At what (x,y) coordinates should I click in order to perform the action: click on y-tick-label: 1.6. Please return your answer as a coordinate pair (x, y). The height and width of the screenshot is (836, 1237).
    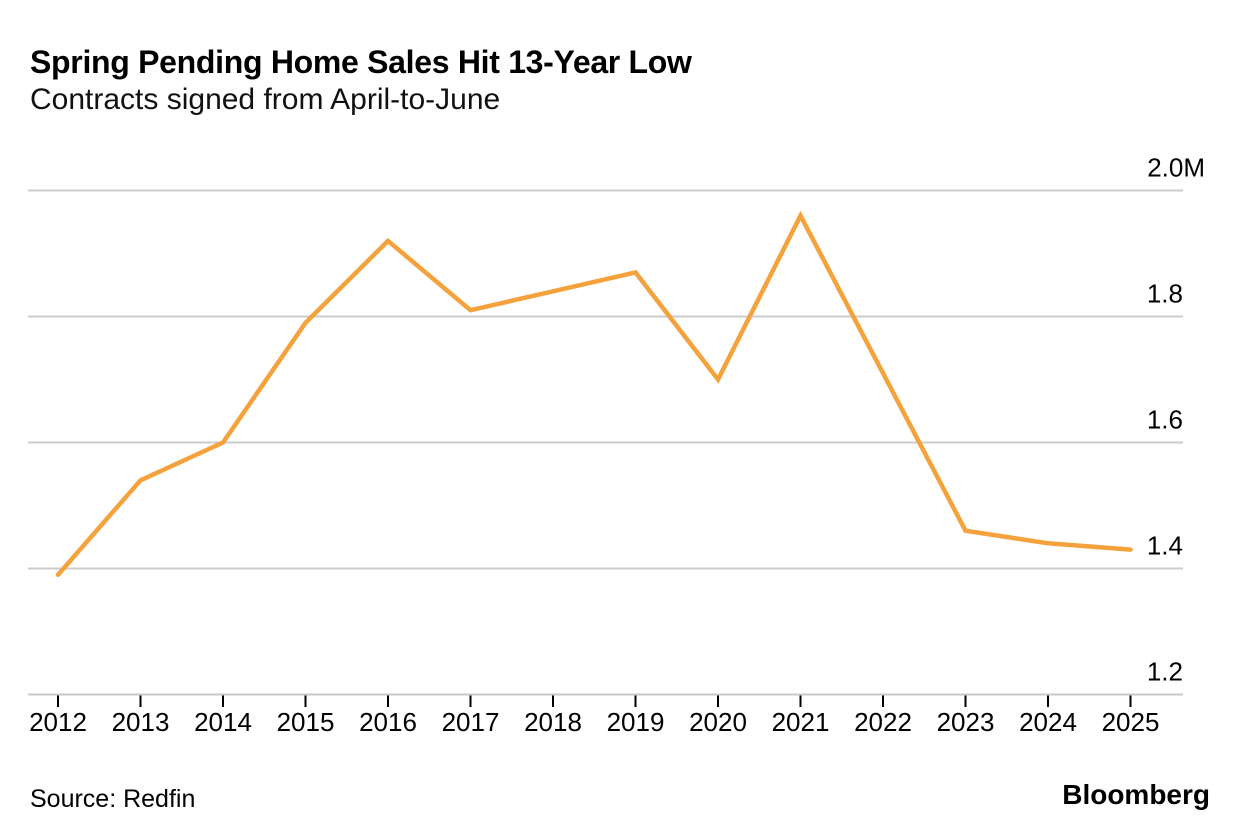
    Looking at the image, I should click on (1165, 420).